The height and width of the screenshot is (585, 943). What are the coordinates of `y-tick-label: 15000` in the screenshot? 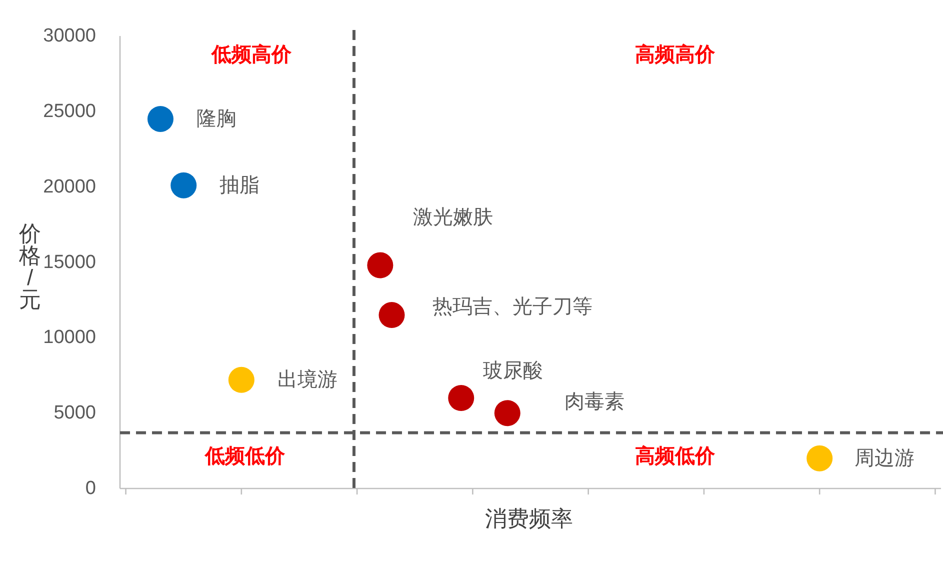 It's located at (69, 262).